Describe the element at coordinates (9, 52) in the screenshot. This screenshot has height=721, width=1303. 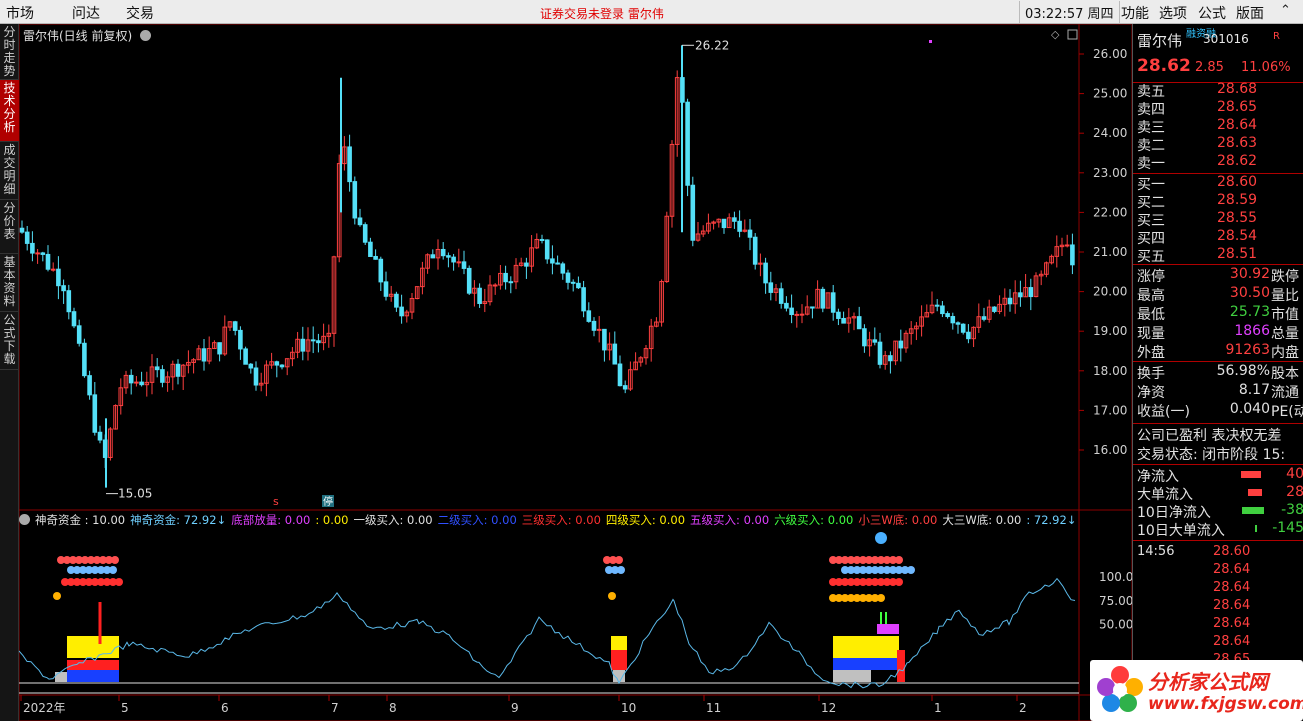
I see `tab-timeshare: 分时走势` at that location.